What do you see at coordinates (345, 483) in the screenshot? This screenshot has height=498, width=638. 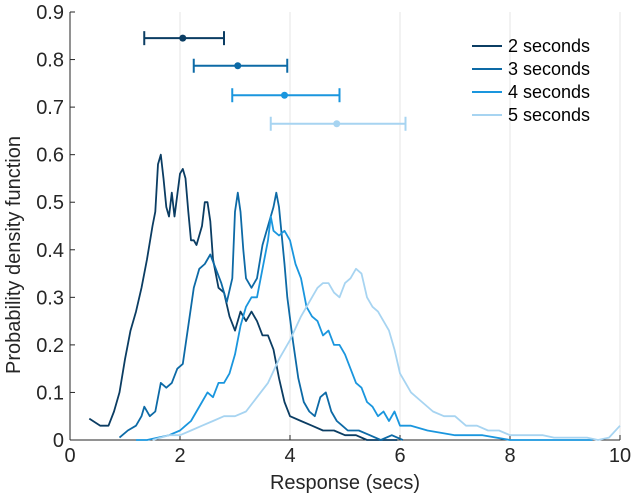 I see `x-axis-label: Response (secs)` at bounding box center [345, 483].